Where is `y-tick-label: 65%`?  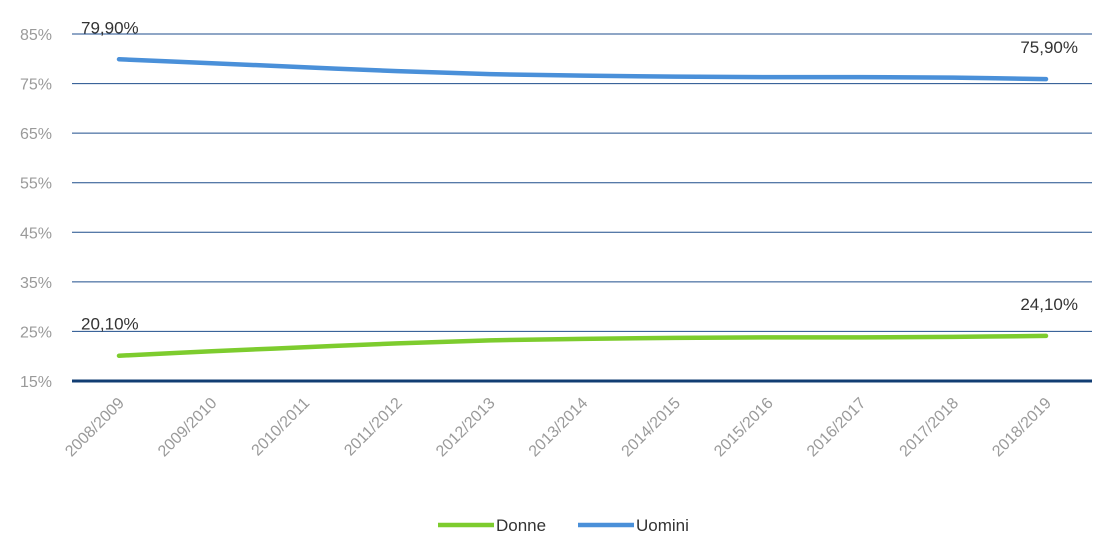
y-tick-label: 65% is located at coordinates (36, 134).